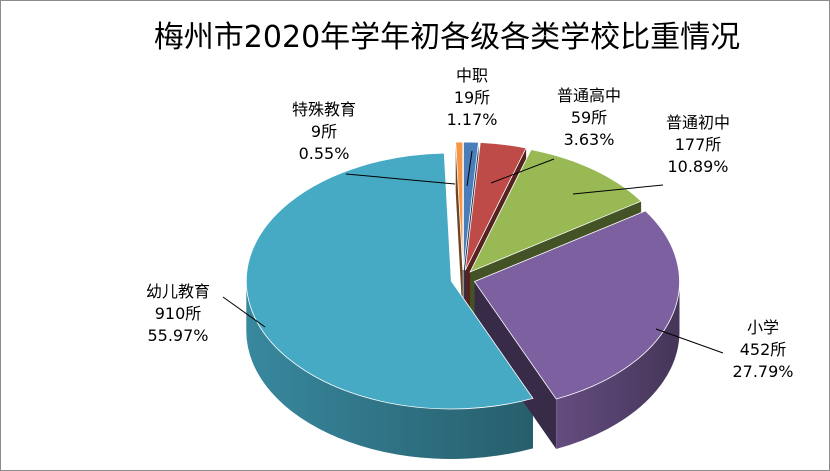 This screenshot has height=471, width=830. Describe the element at coordinates (555, 211) in the screenshot. I see `pie-slice-普通初中` at that location.